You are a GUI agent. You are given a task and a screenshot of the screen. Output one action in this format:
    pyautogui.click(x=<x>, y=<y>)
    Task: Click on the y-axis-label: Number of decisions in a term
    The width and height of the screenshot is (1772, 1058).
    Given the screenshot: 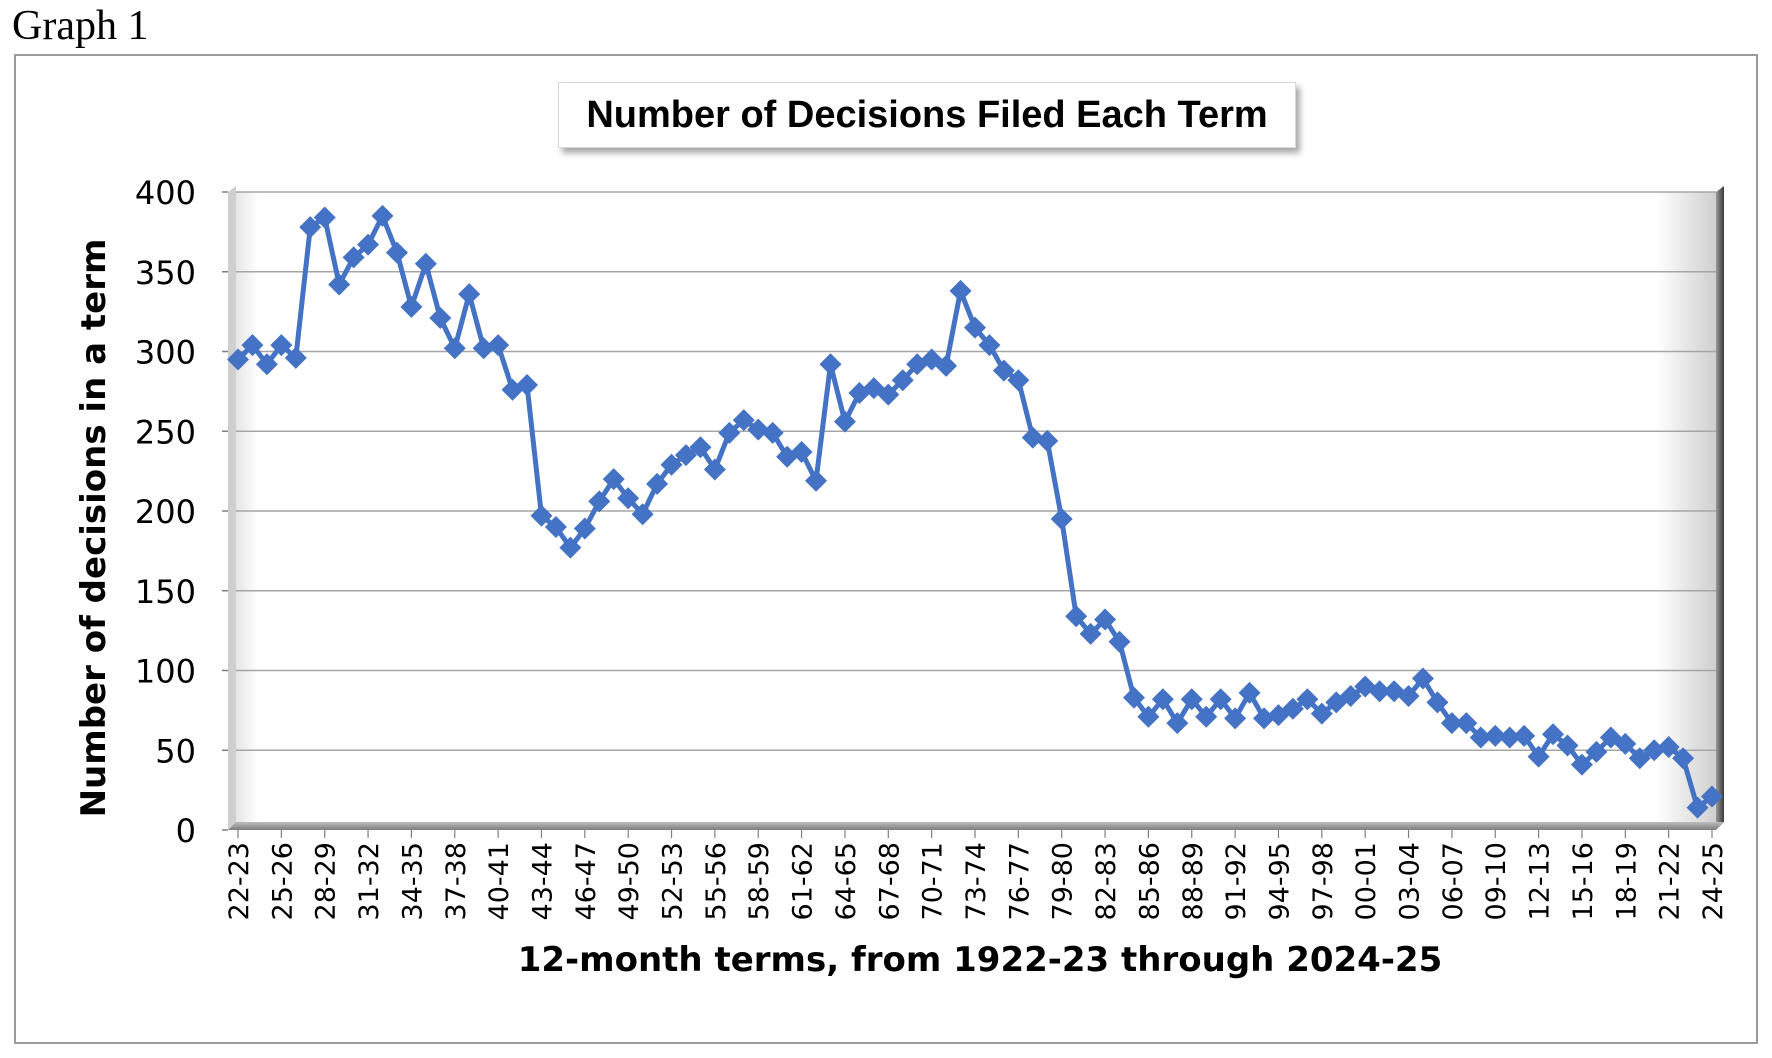 What is the action you would take?
    pyautogui.click(x=94, y=528)
    